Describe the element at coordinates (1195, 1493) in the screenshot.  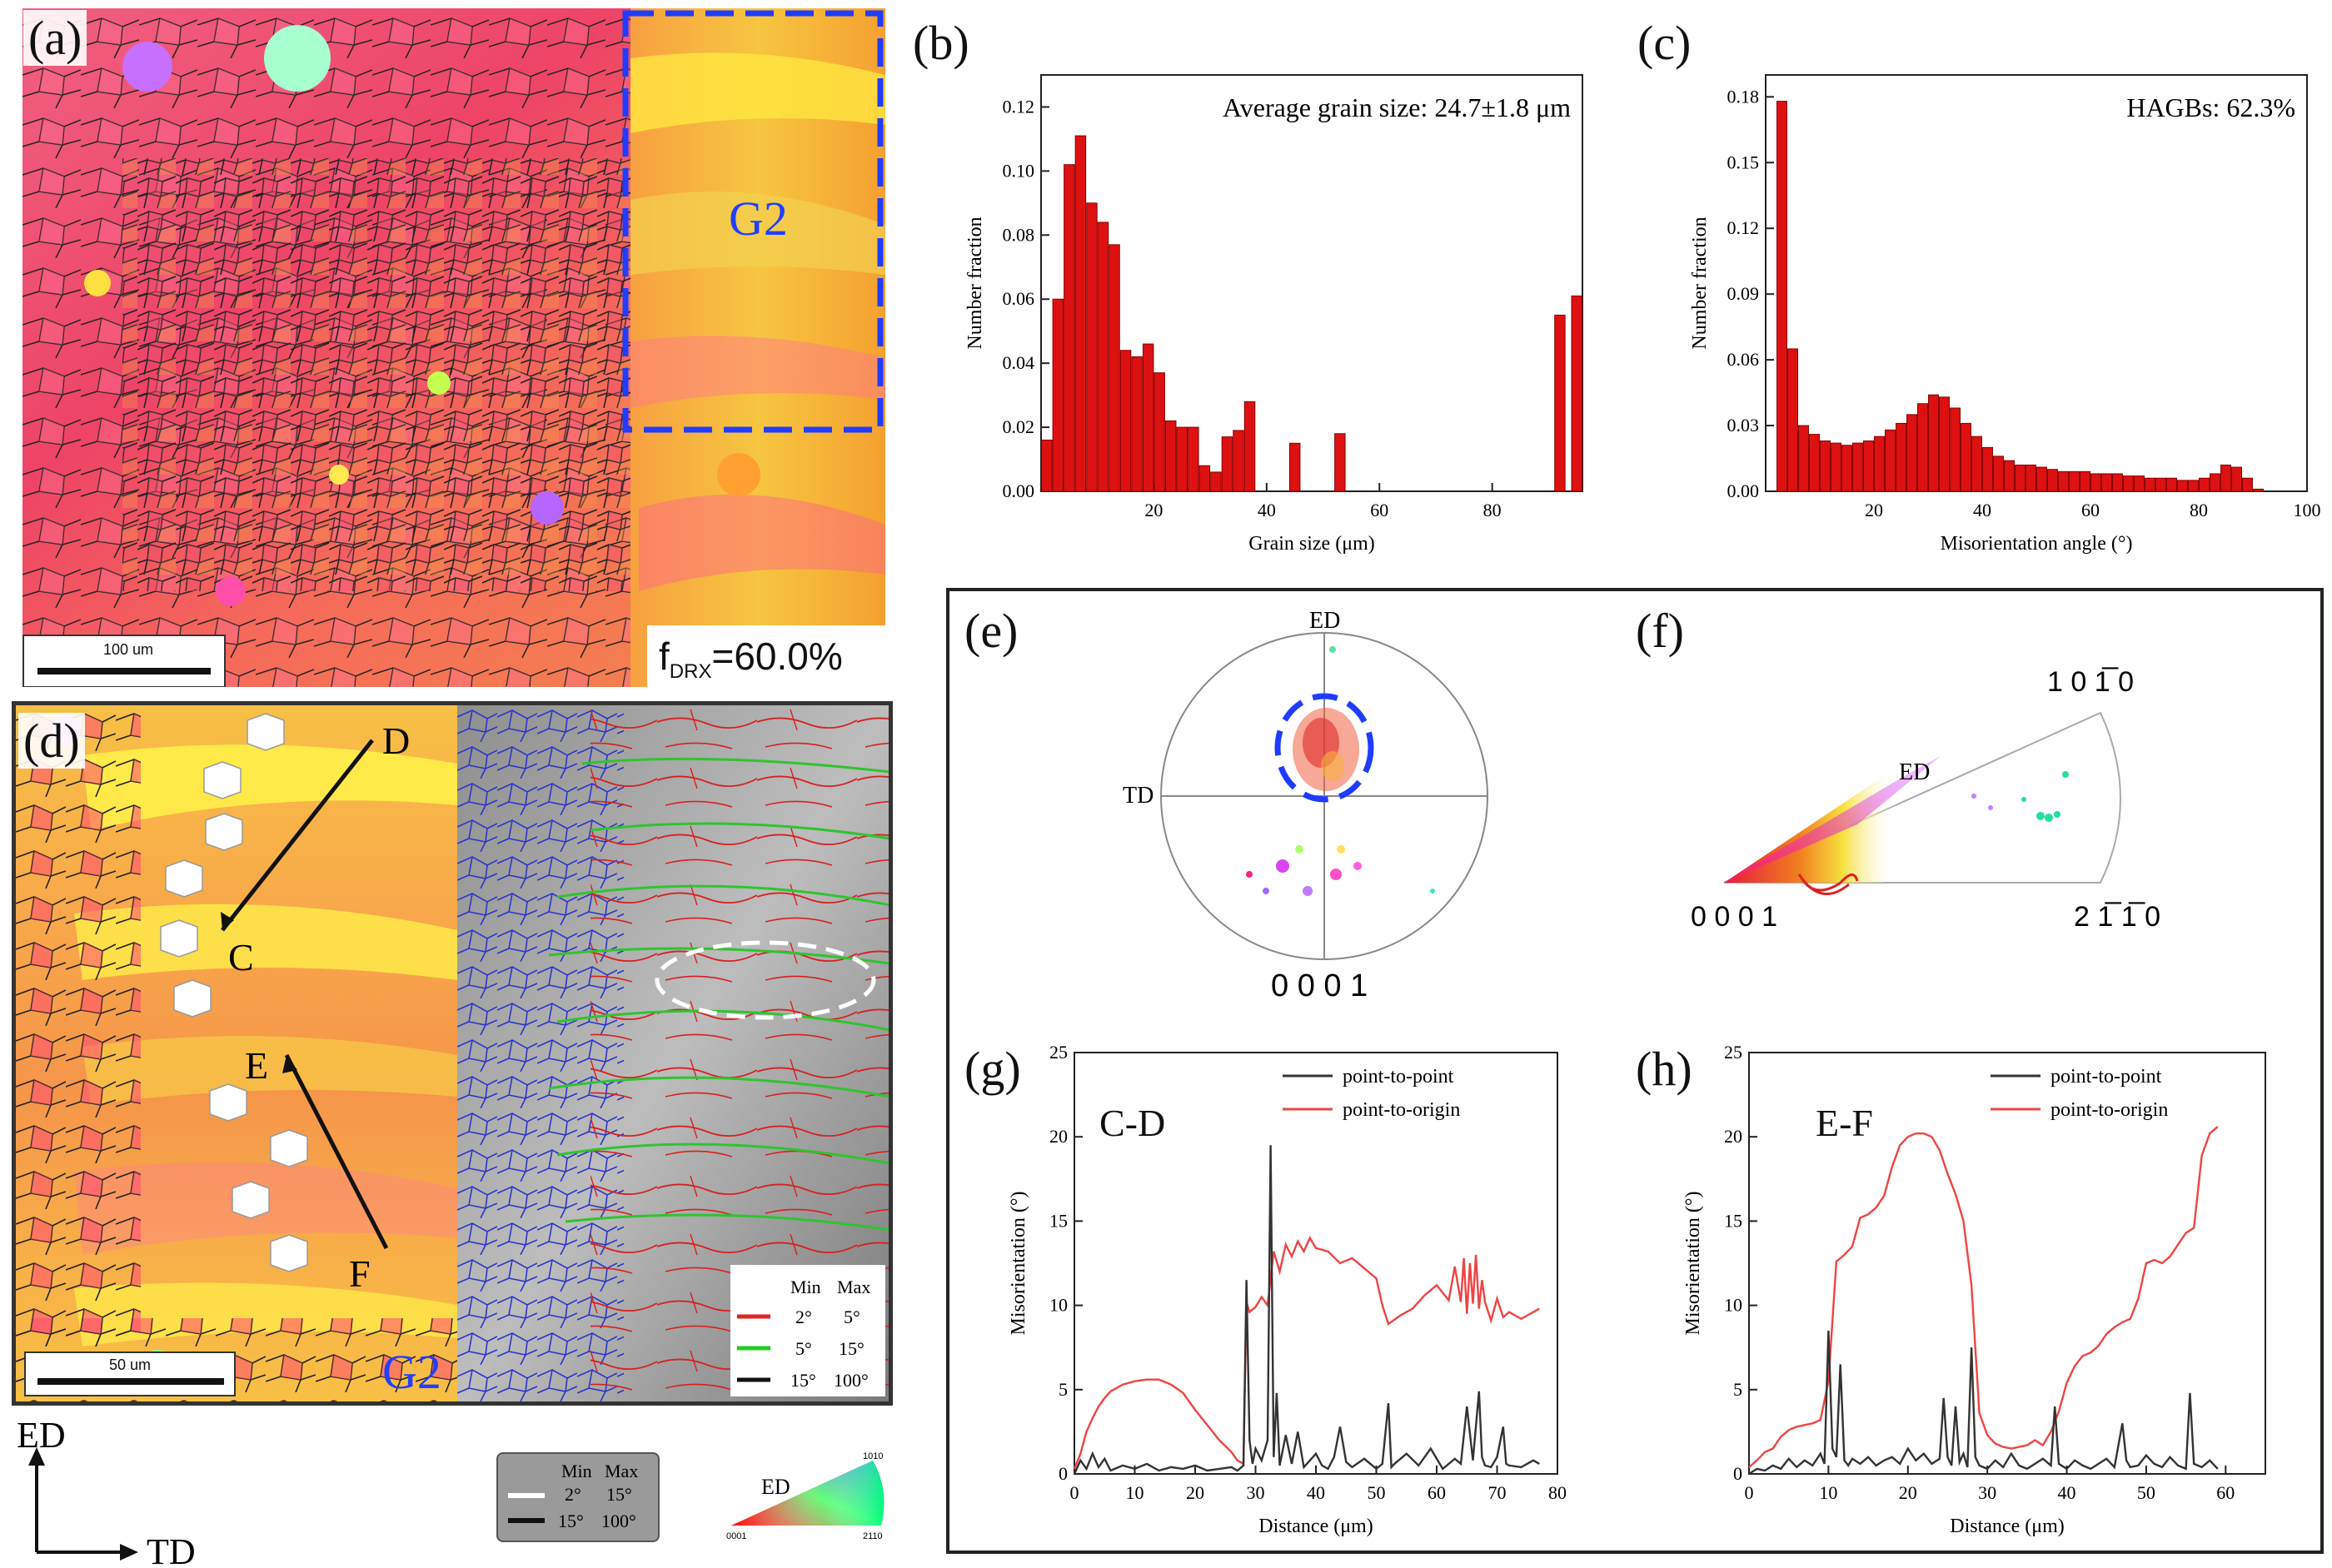
I see `chart-g-xtick-label: 20` at that location.